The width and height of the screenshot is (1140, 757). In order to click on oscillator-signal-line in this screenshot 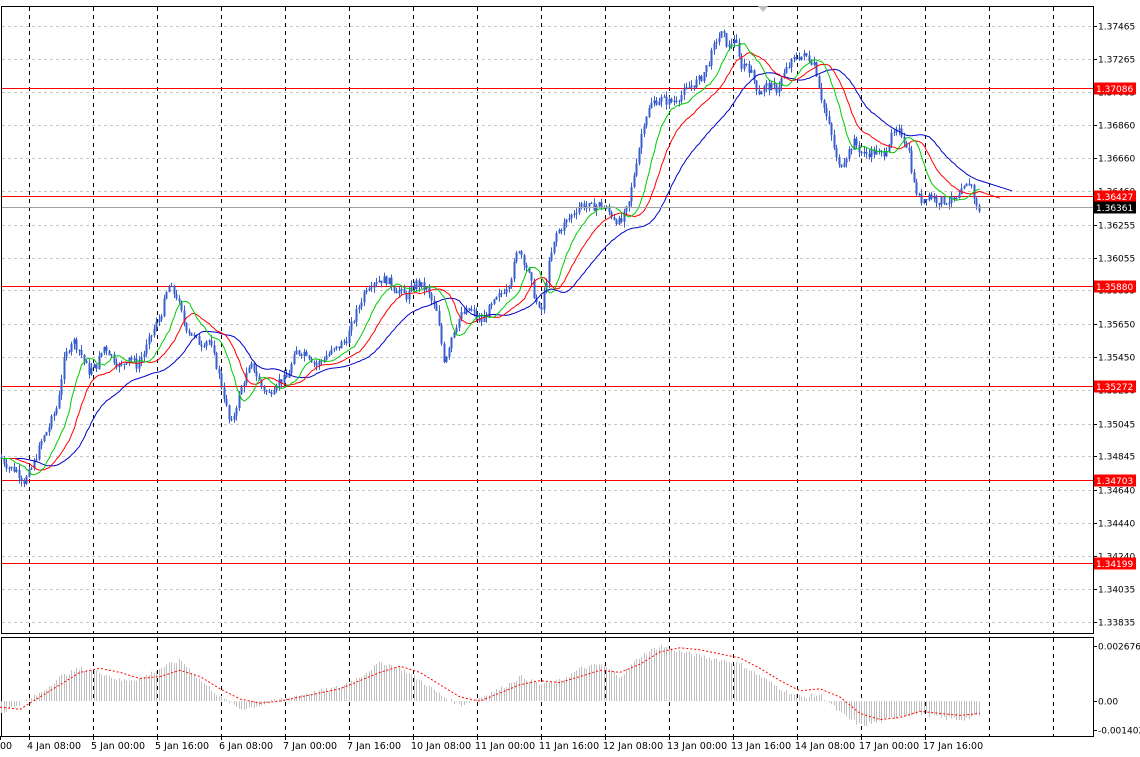, I will do `click(490, 684)`.